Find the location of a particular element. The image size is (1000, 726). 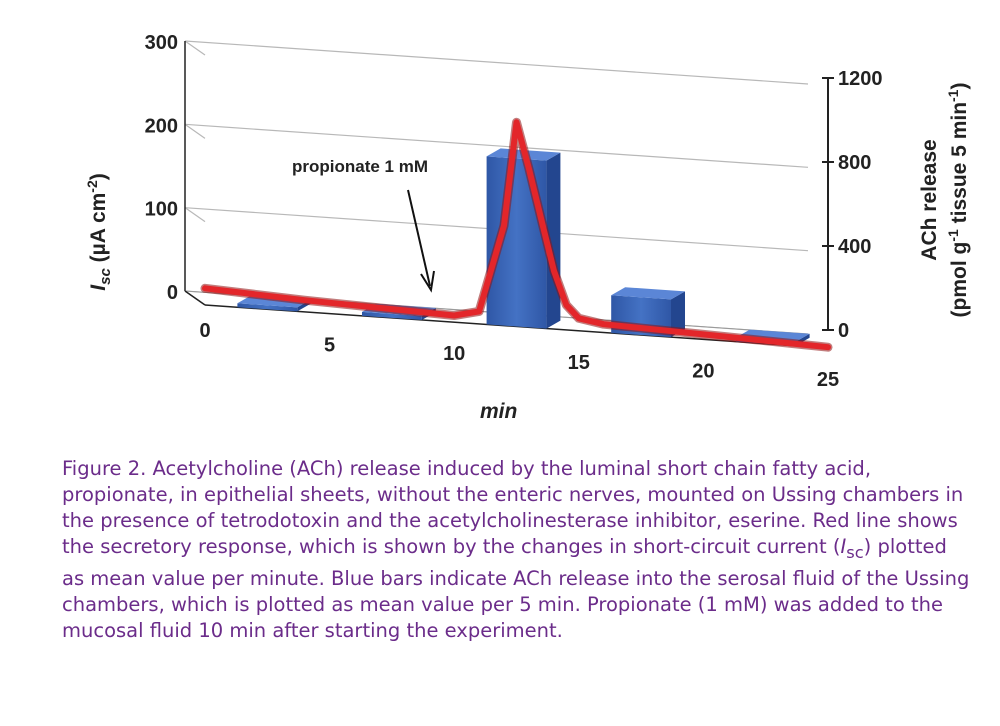

bar is located at coordinates (523, 238).